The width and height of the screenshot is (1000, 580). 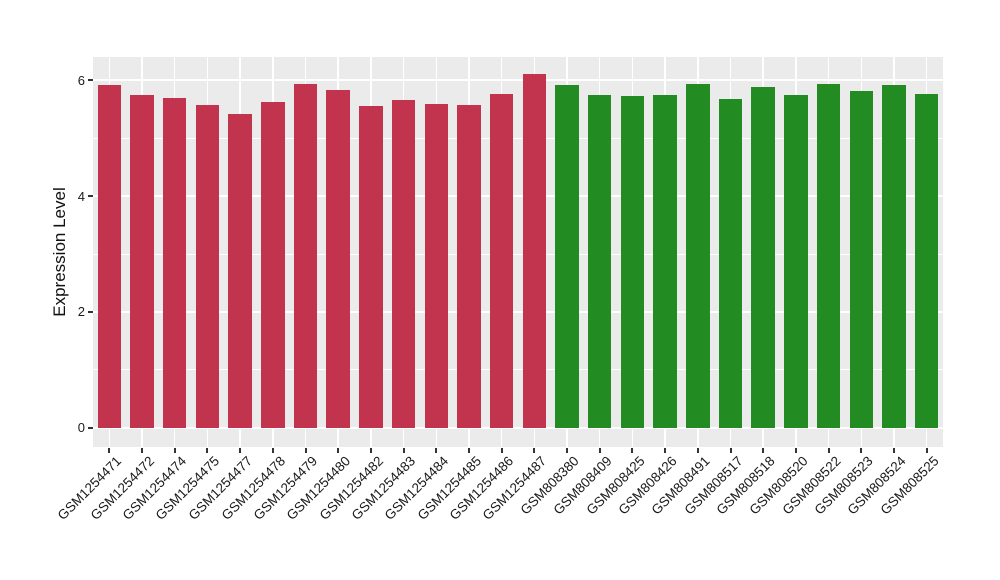 I want to click on y-tick-label: 4, so click(x=81, y=196).